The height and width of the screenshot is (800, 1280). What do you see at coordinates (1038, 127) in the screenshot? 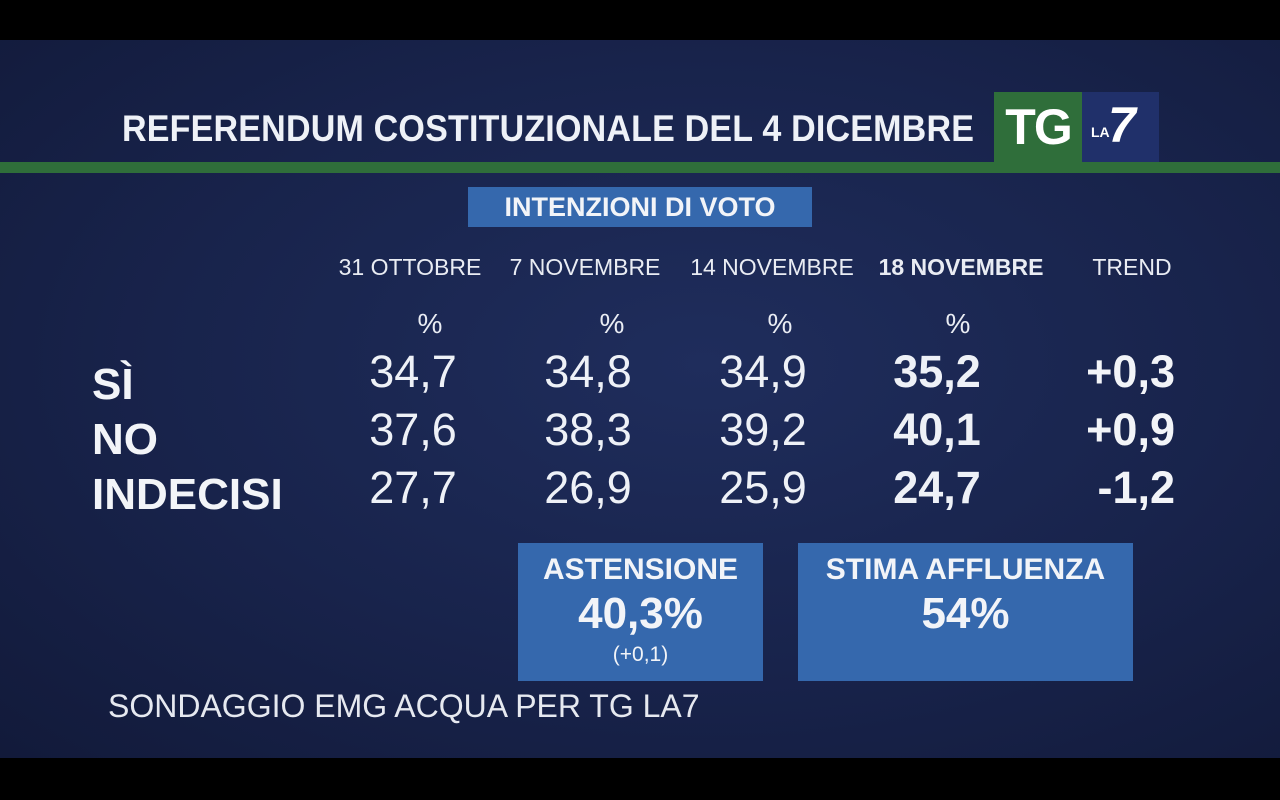
I see `logo-tg: TG` at bounding box center [1038, 127].